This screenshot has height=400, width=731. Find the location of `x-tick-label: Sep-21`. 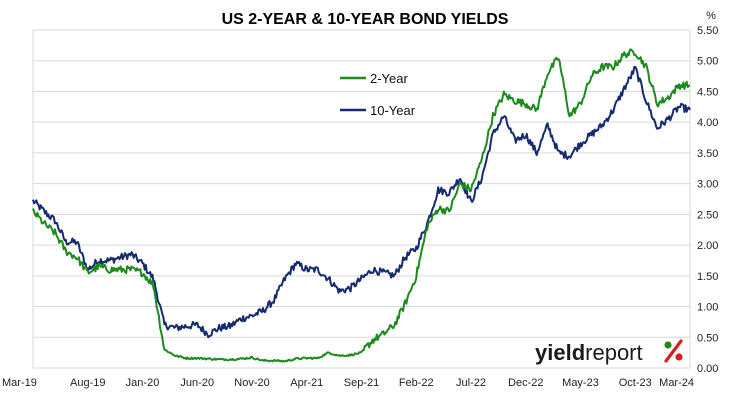

x-tick-label: Sep-21 is located at coordinates (361, 383).